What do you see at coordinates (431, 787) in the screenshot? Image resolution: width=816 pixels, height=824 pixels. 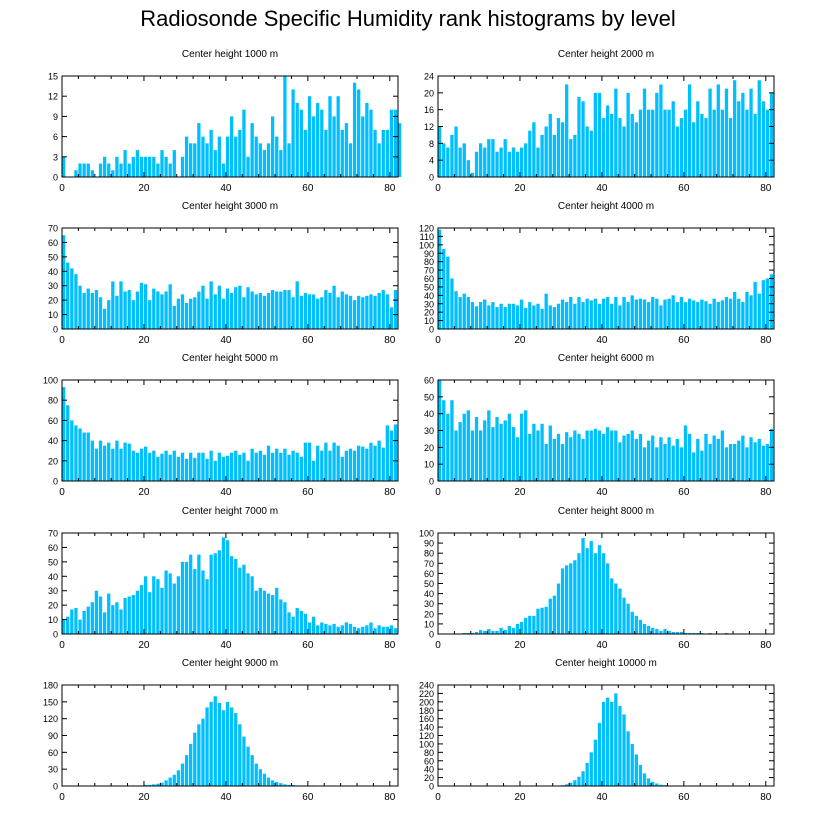 I see `y-tick-label: 0` at bounding box center [431, 787].